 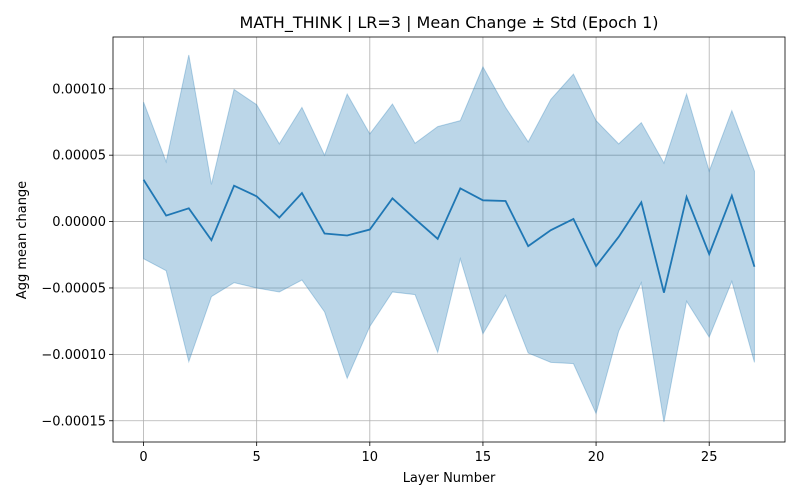 What do you see at coordinates (79, 89) in the screenshot?
I see `y-tick-label: 0.00010` at bounding box center [79, 89].